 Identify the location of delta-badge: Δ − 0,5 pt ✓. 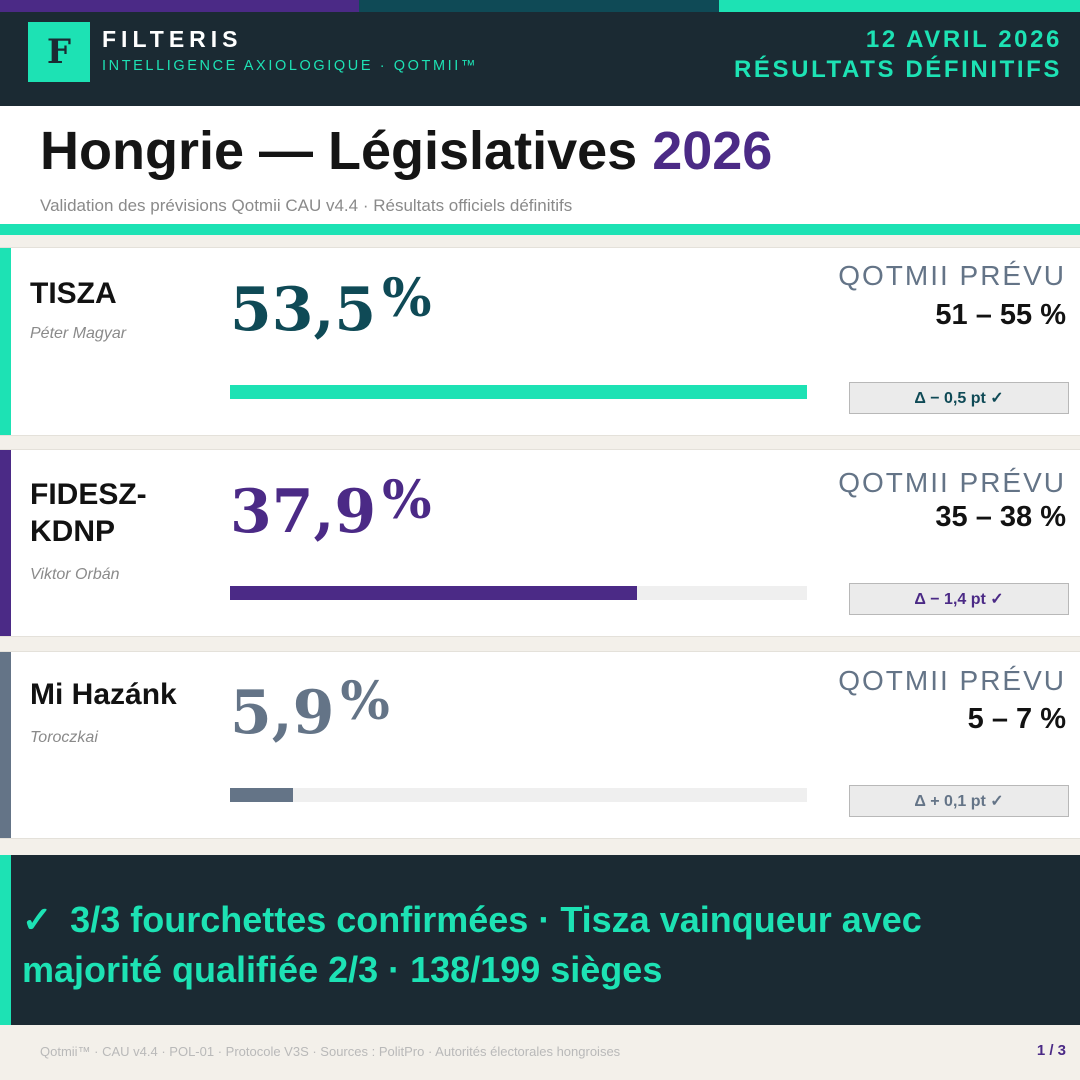
(959, 398).